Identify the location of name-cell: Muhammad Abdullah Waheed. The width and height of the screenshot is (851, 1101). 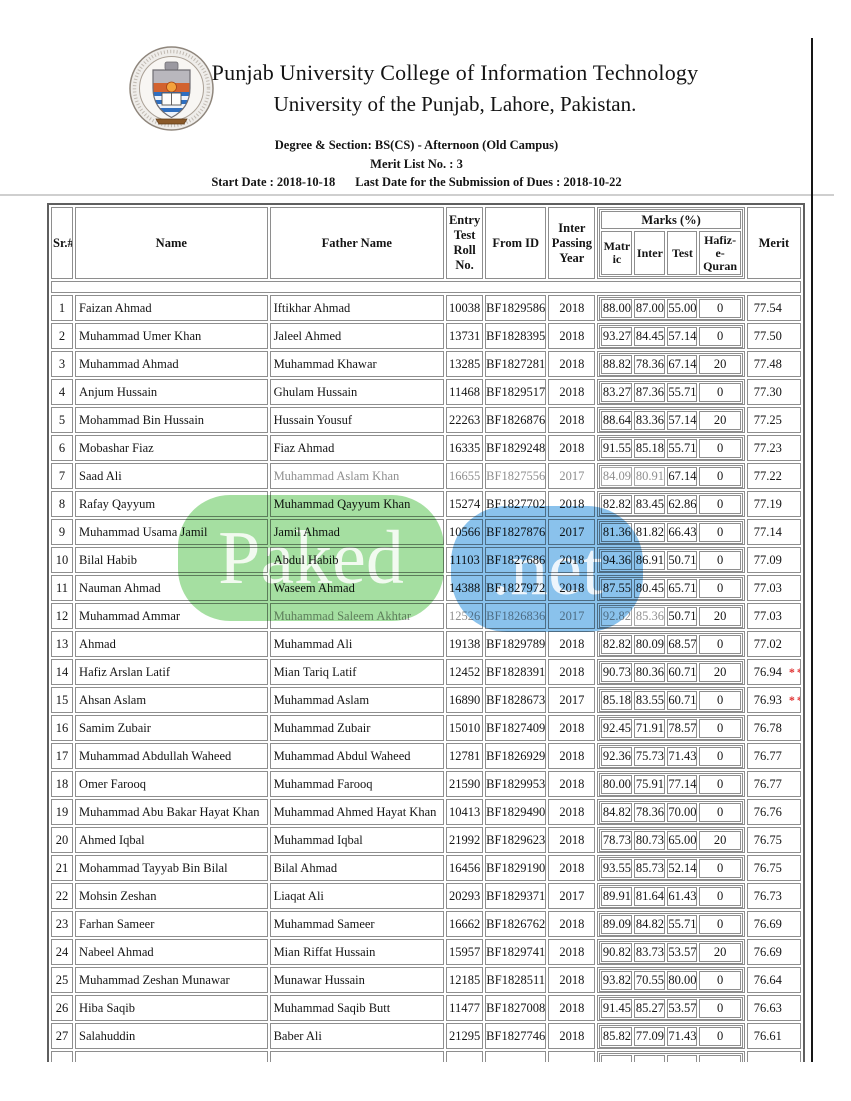
(171, 756).